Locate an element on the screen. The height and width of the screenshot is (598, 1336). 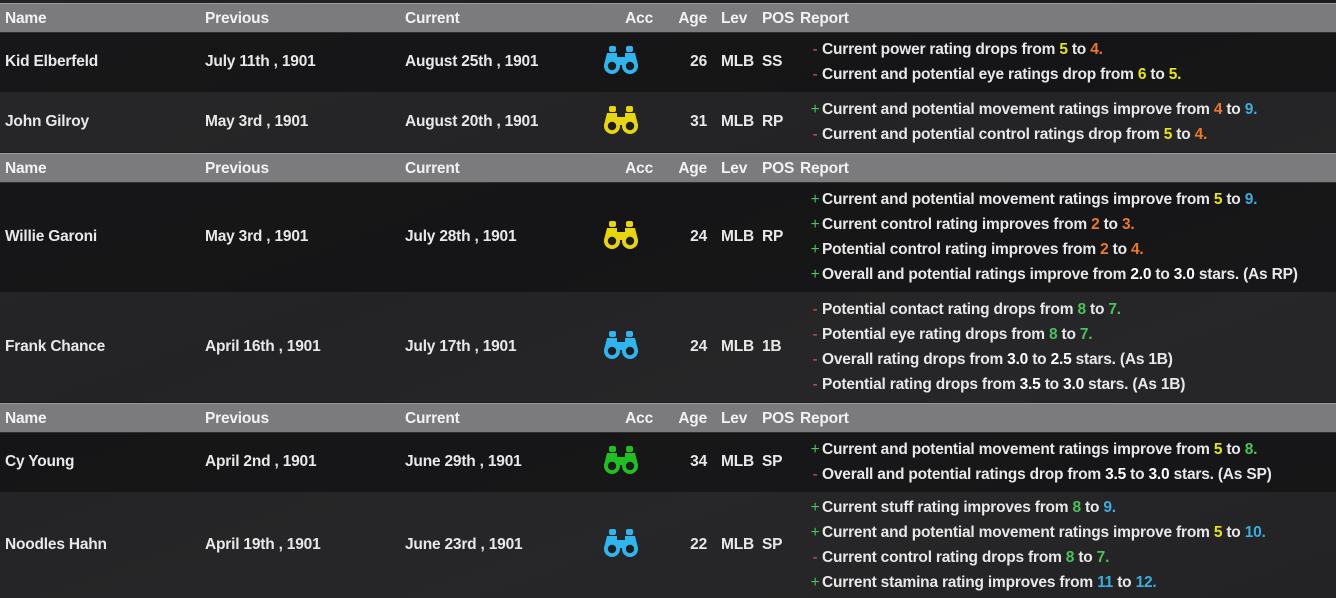
player-name: Willie Garoni is located at coordinates (51, 236).